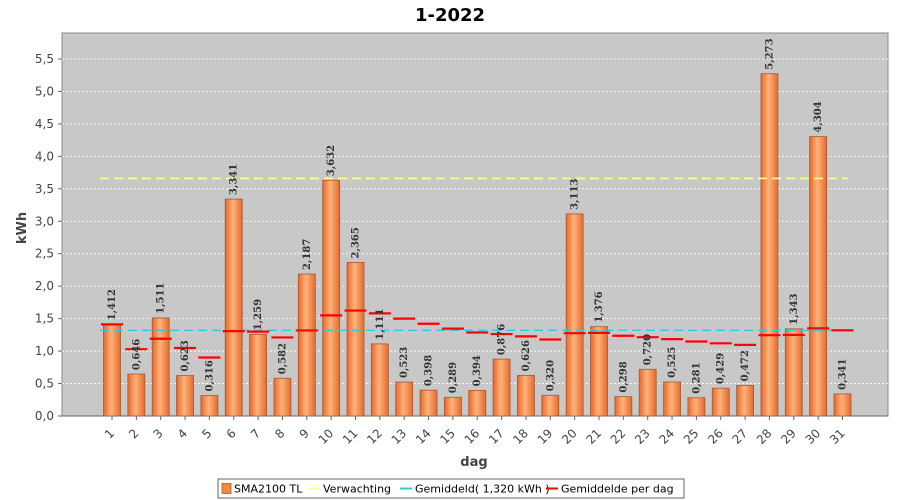 This screenshot has width=900, height=500. Describe the element at coordinates (818, 116) in the screenshot. I see `bar-value-label: 4,304` at that location.